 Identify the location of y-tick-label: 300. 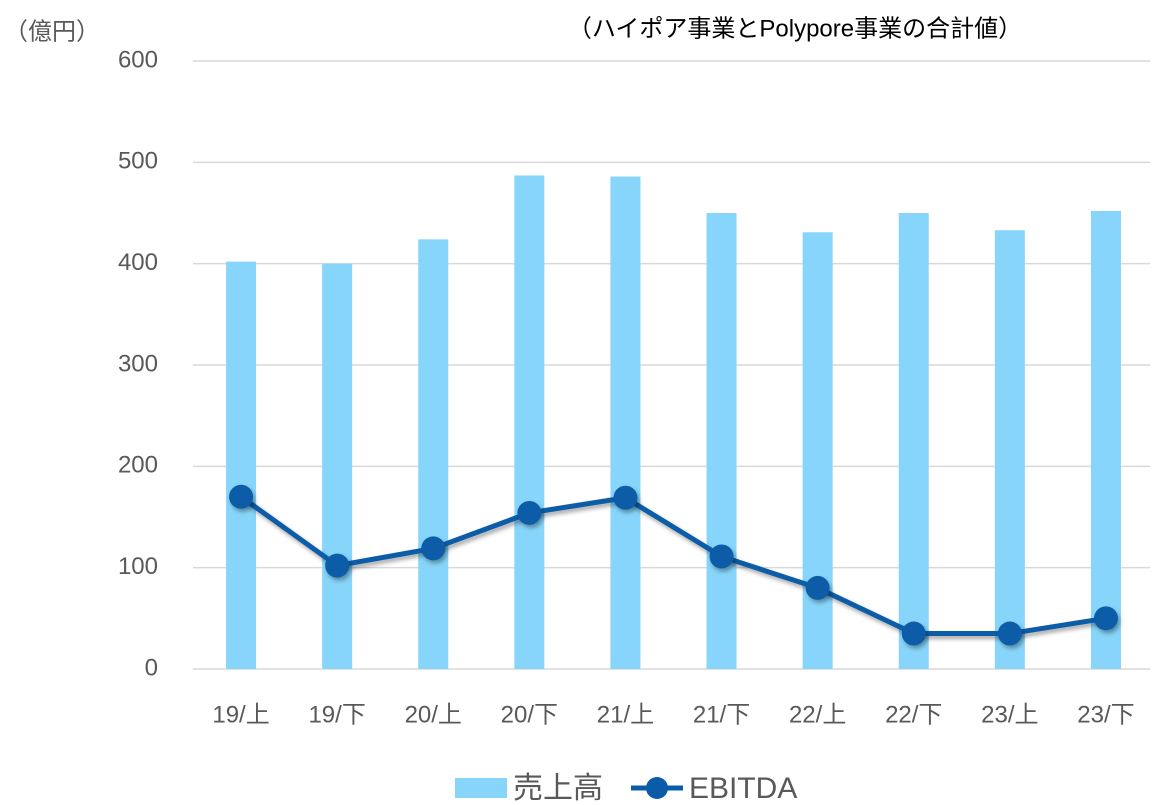
(138, 363).